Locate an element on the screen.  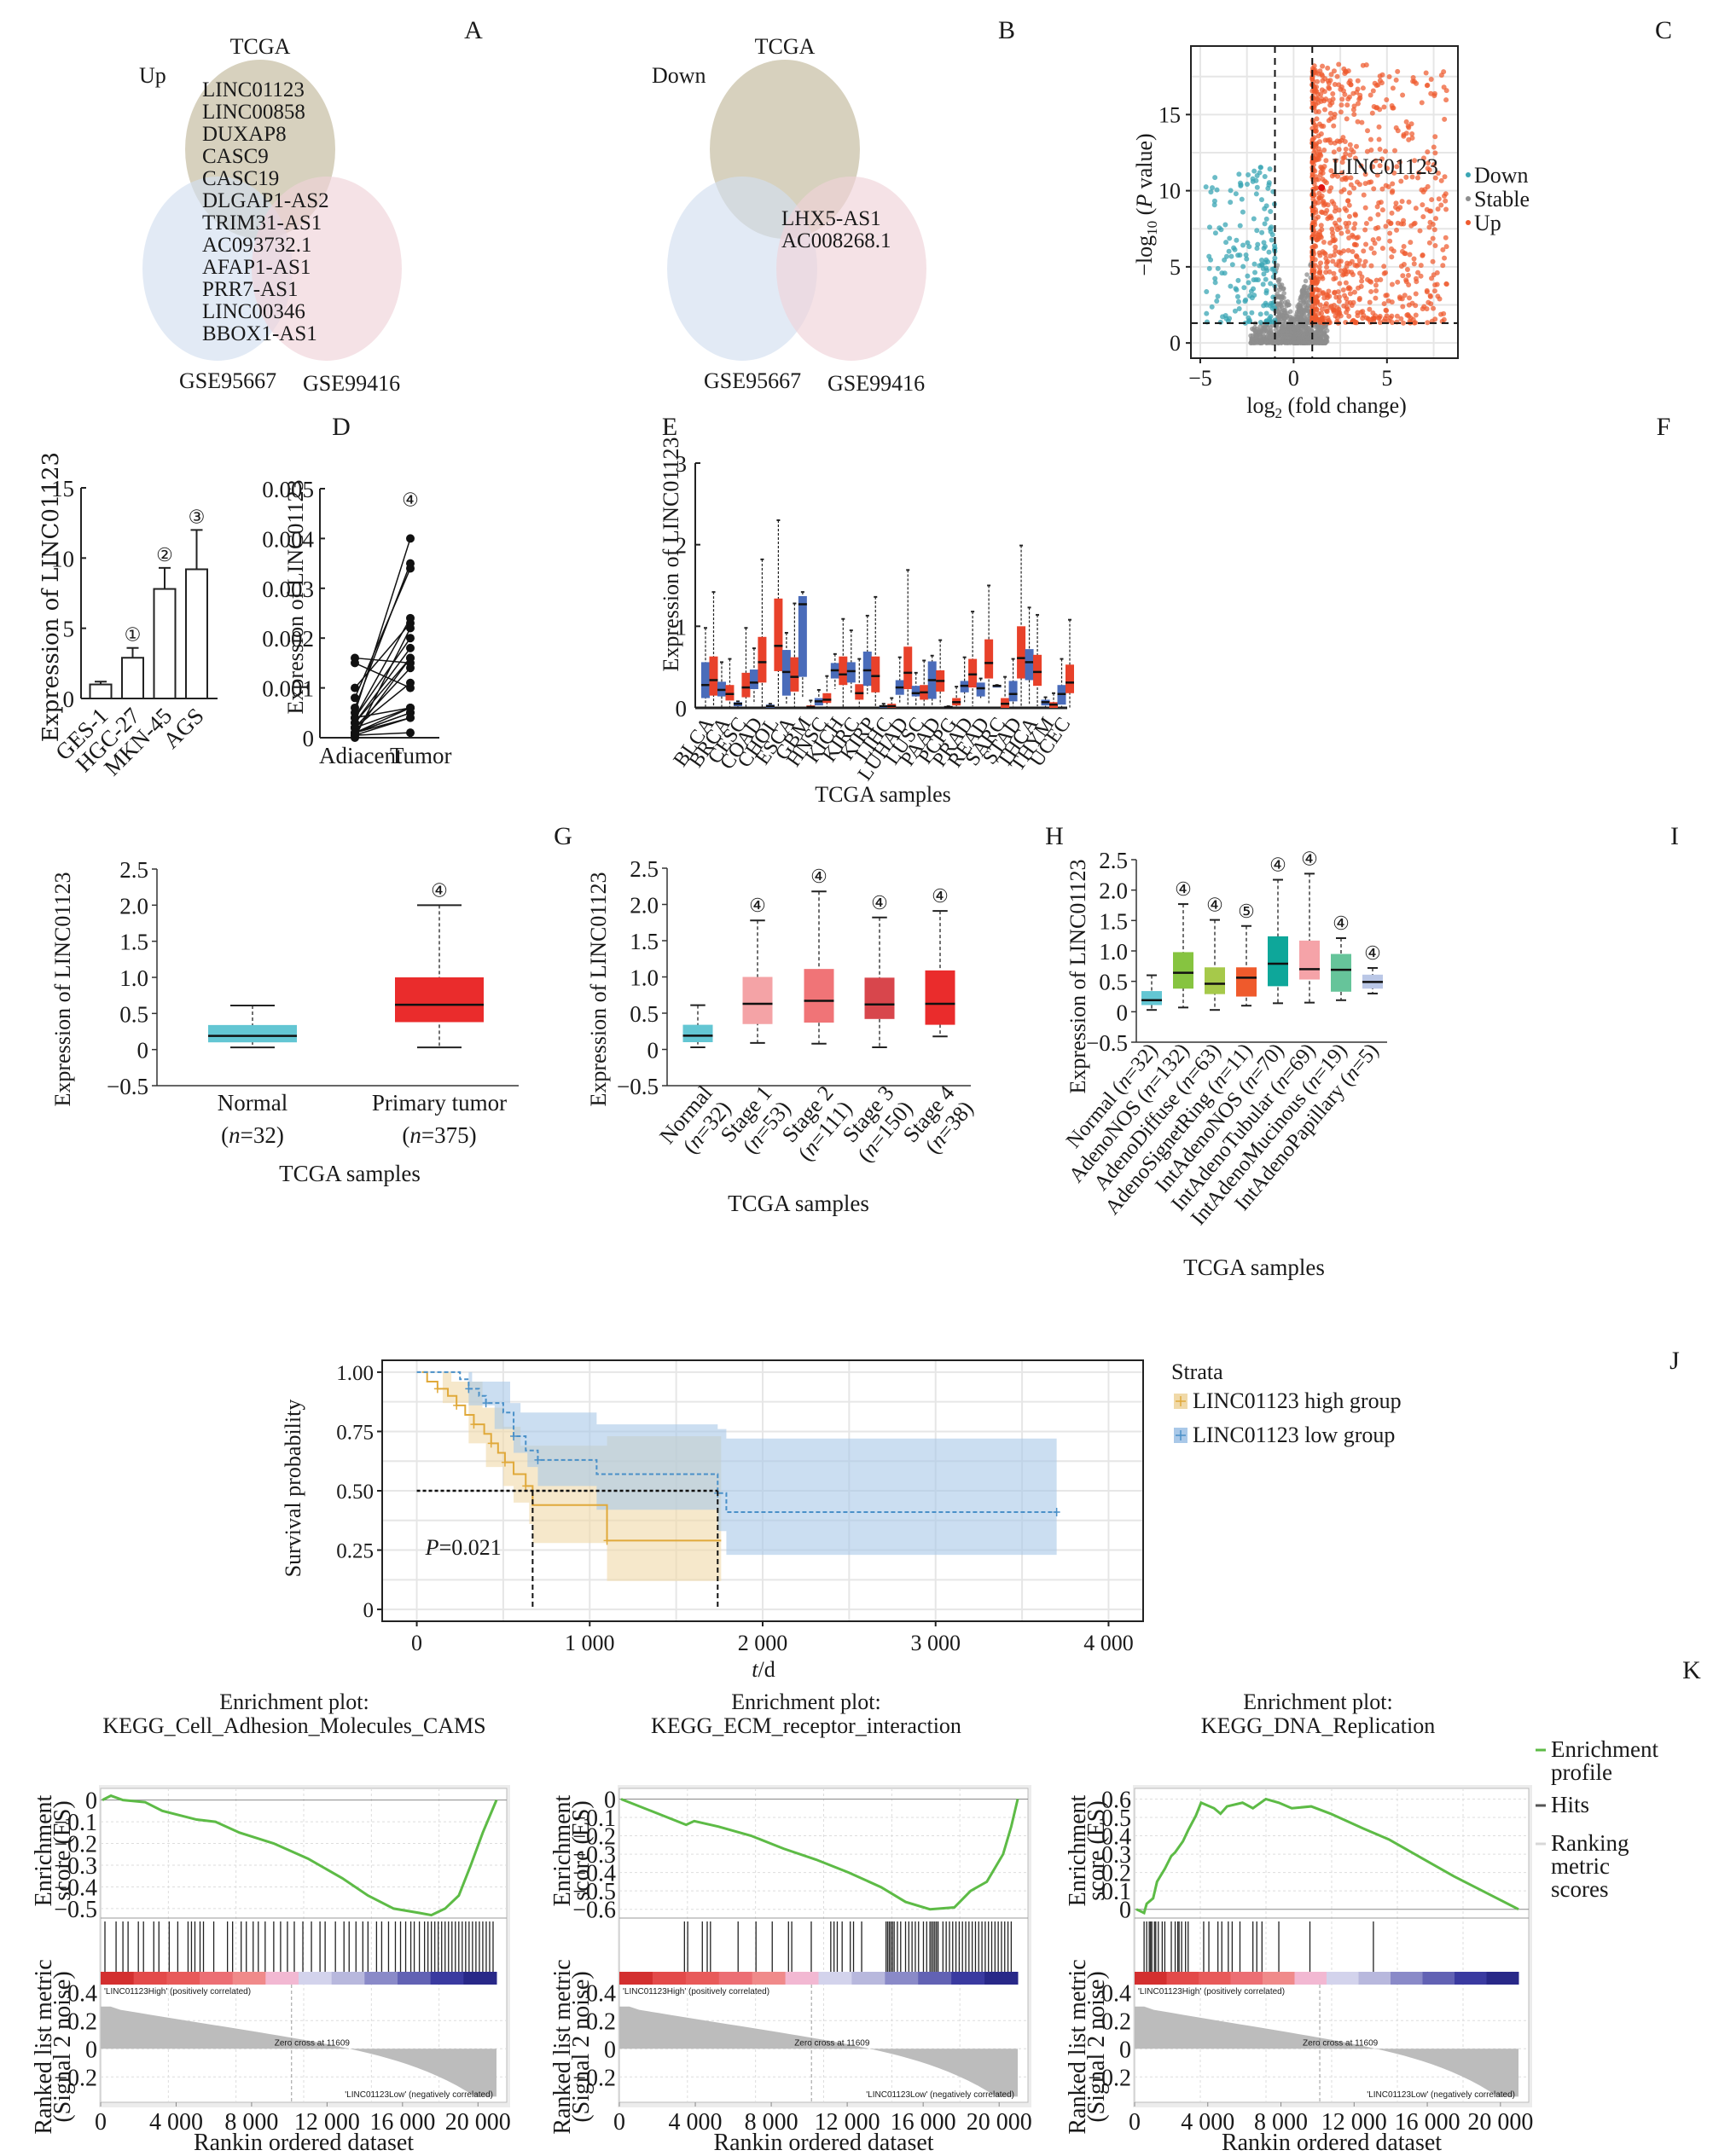
panel-letter-E: E is located at coordinates (670, 427).